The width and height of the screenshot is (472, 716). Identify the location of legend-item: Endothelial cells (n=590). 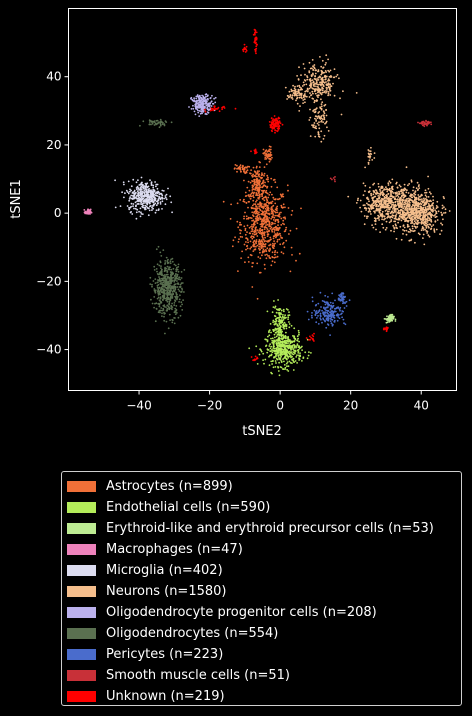
(261, 507).